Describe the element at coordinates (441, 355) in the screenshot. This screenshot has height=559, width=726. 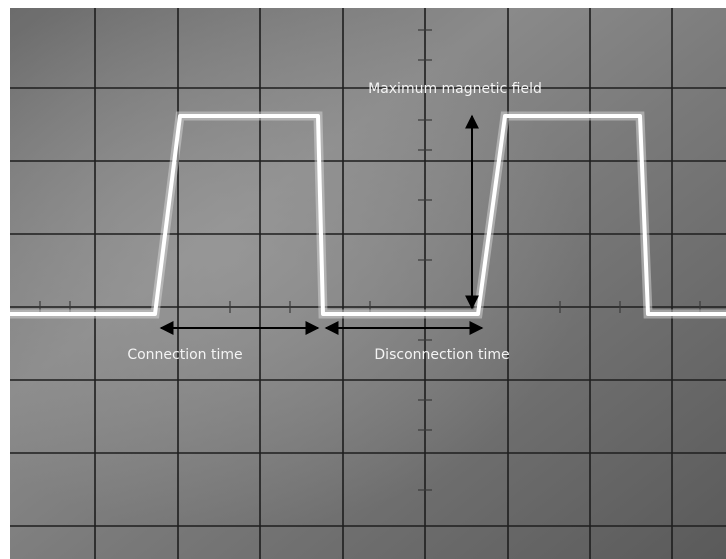
I see `disconnection-label: Disconnection time` at that location.